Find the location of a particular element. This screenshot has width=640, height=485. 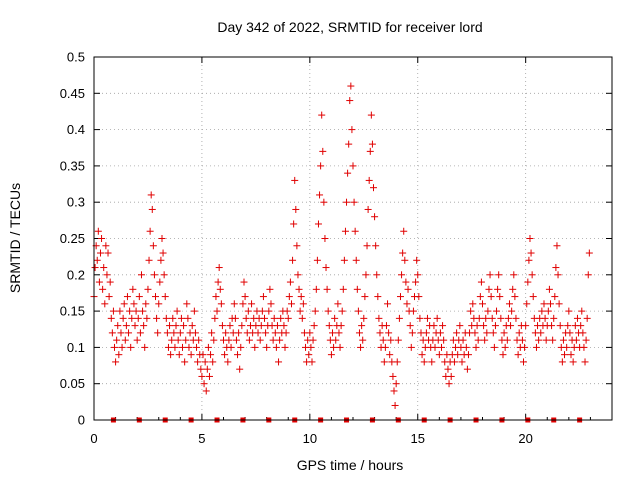

y-tick-label: 0.4 is located at coordinates (76, 129).